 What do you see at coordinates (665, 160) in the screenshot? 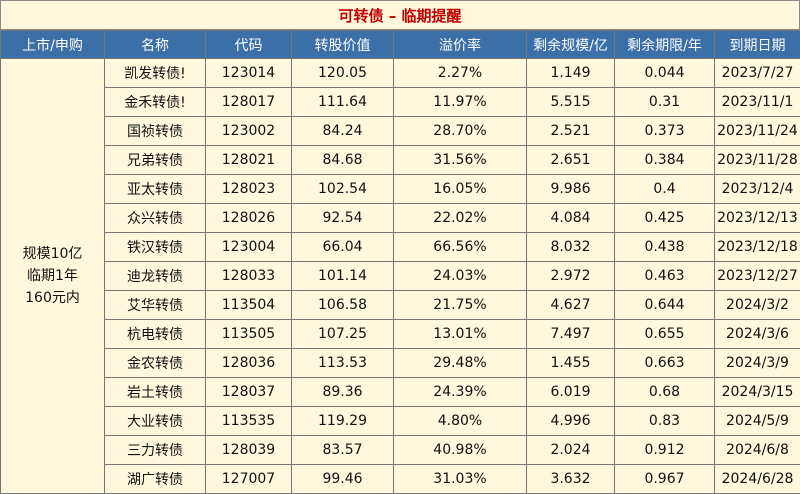
I see `table-cell: 0.384` at bounding box center [665, 160].